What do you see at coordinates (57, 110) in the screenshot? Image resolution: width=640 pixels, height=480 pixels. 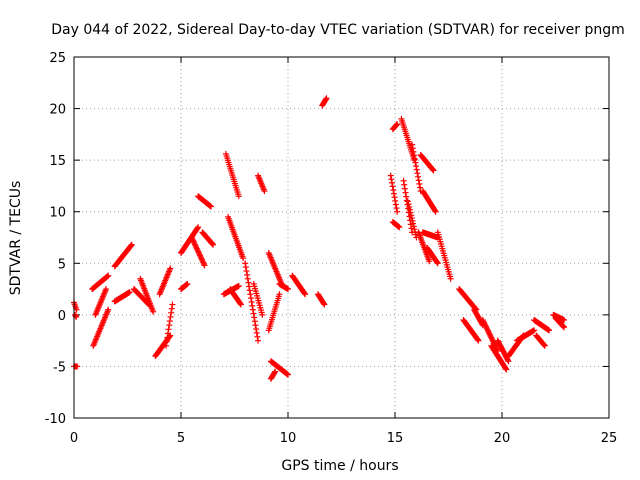 I see `y-tick-label: 20` at bounding box center [57, 110].